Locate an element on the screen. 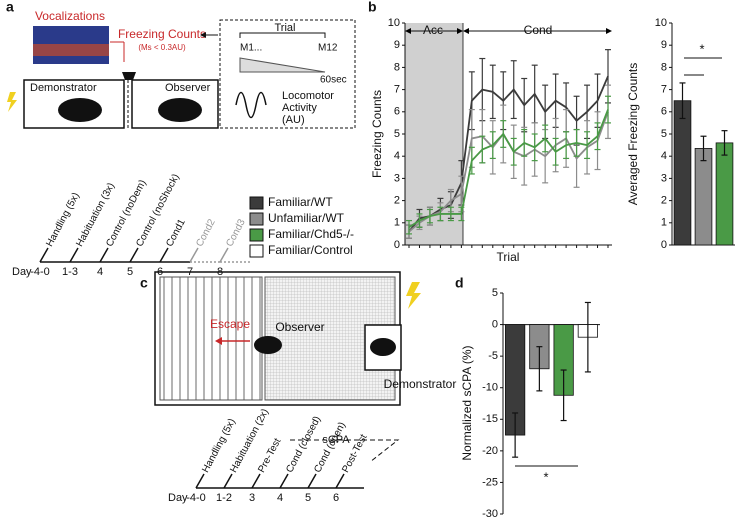 Image resolution: width=736 pixels, height=521 pixels. locomotor: (AU) is located at coordinates (293, 120).